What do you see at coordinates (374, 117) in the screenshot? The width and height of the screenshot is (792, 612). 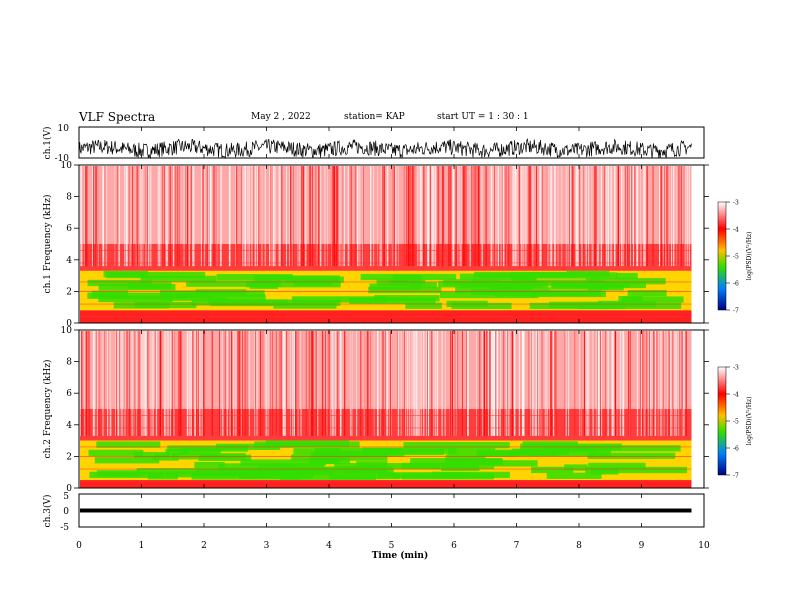 I see `station-label: station= KAP` at bounding box center [374, 117].